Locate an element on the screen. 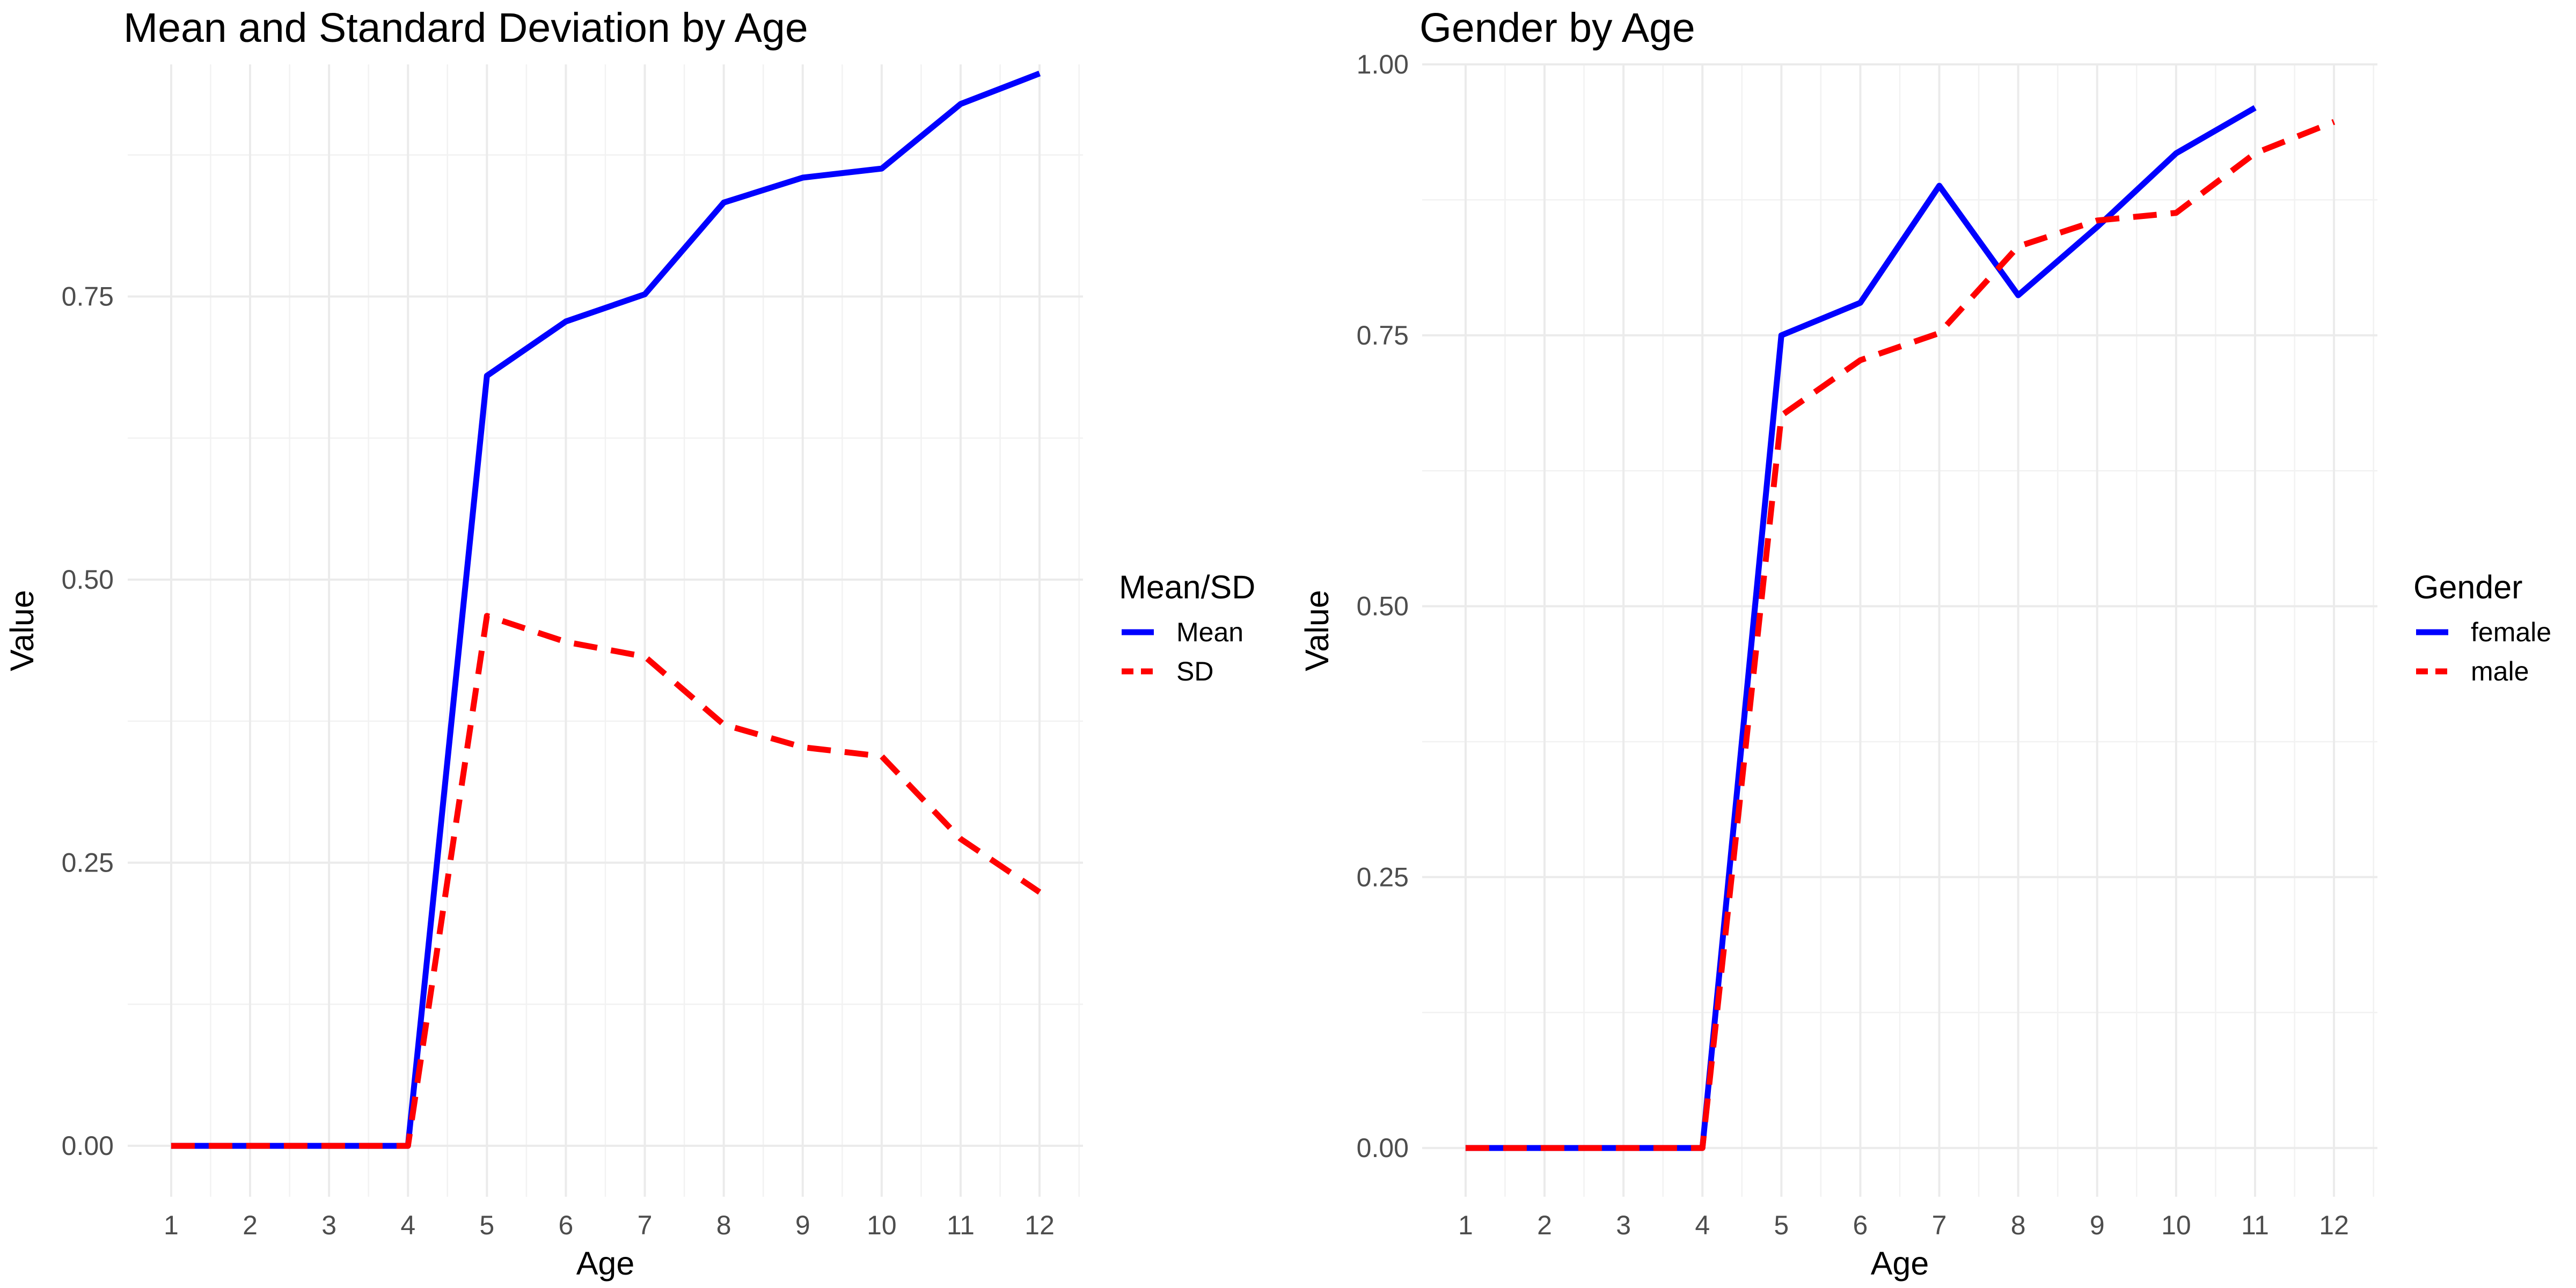 This screenshot has width=2576, height=1288. chart-title: Gender by Age is located at coordinates (1557, 28).